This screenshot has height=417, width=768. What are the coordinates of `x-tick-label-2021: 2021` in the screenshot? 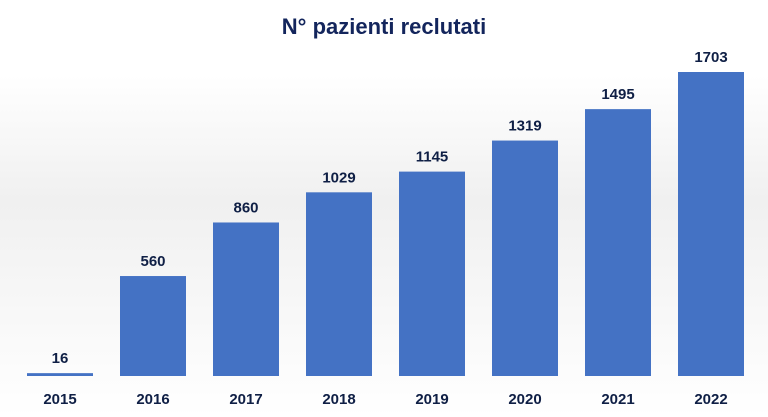 It's located at (617, 399).